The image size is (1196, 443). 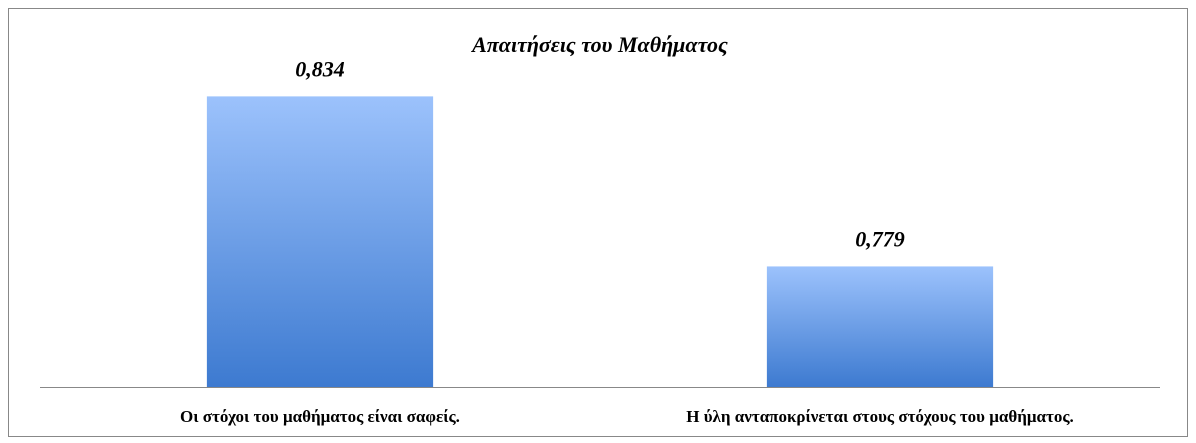 I want to click on data-label: 0,779, so click(x=880, y=238).